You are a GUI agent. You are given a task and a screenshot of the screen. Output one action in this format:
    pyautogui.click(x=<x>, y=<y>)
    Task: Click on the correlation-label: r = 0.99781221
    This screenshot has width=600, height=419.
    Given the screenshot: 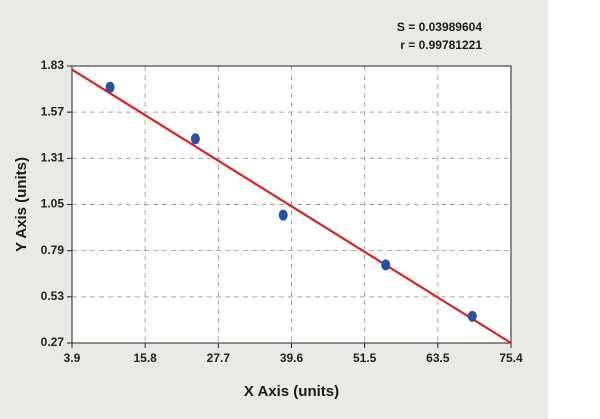 What is the action you would take?
    pyautogui.click(x=441, y=45)
    